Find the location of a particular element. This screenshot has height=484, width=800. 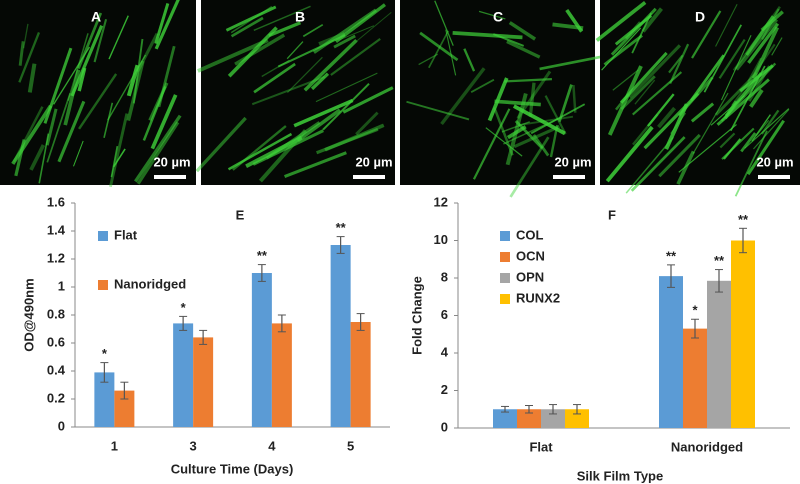

y-axis-label: OD@490nm is located at coordinates (28, 314).